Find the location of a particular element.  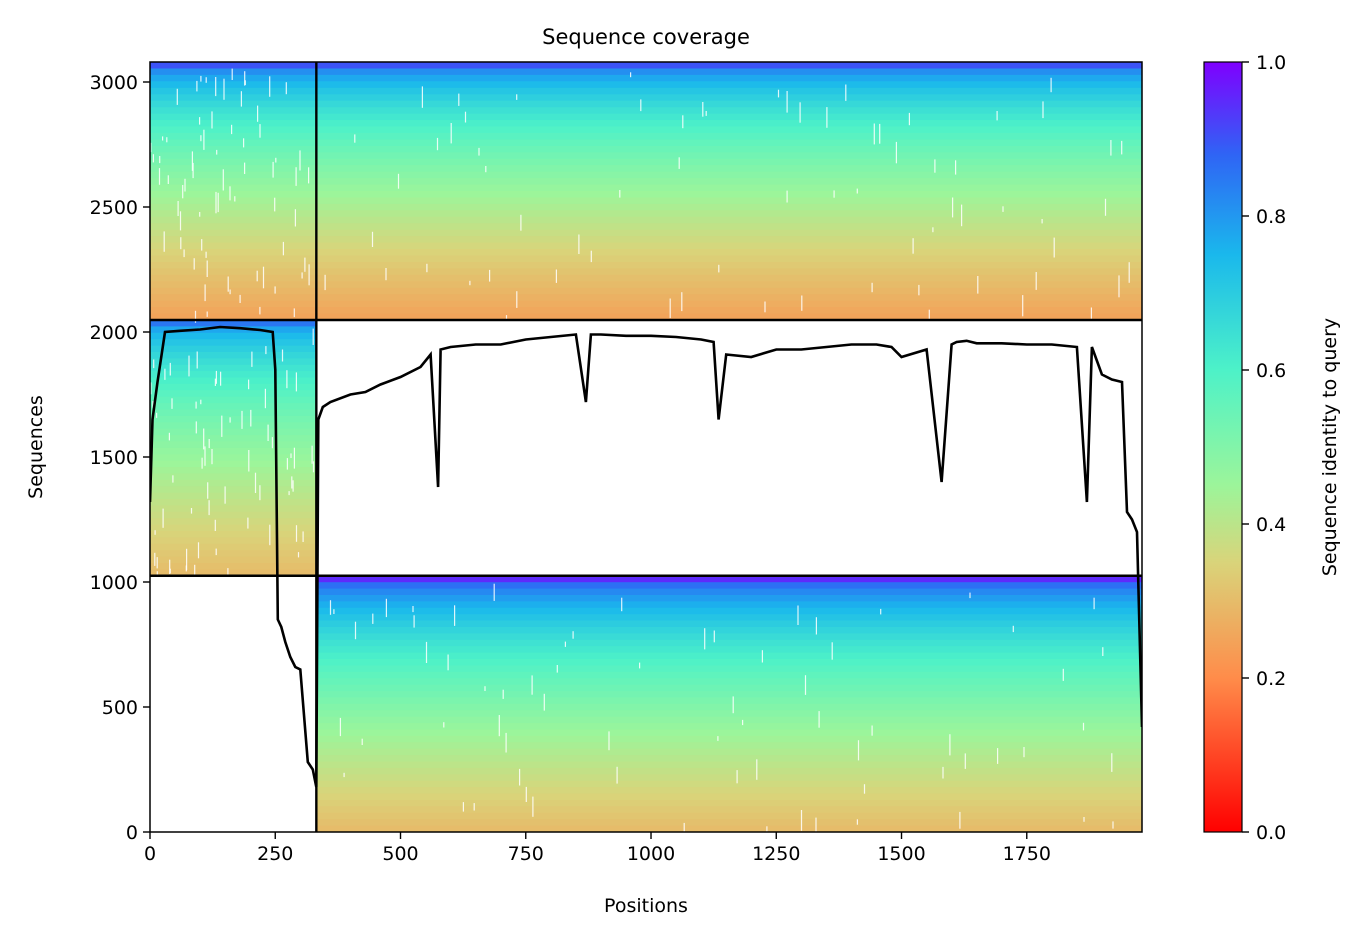

colorbar is located at coordinates (1223, 447).